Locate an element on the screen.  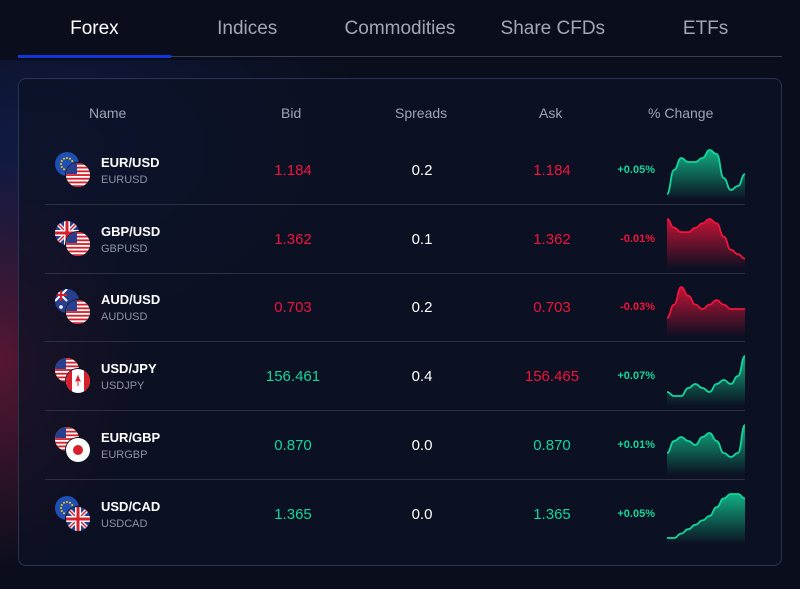
gb-flag-icon is located at coordinates (78, 518).